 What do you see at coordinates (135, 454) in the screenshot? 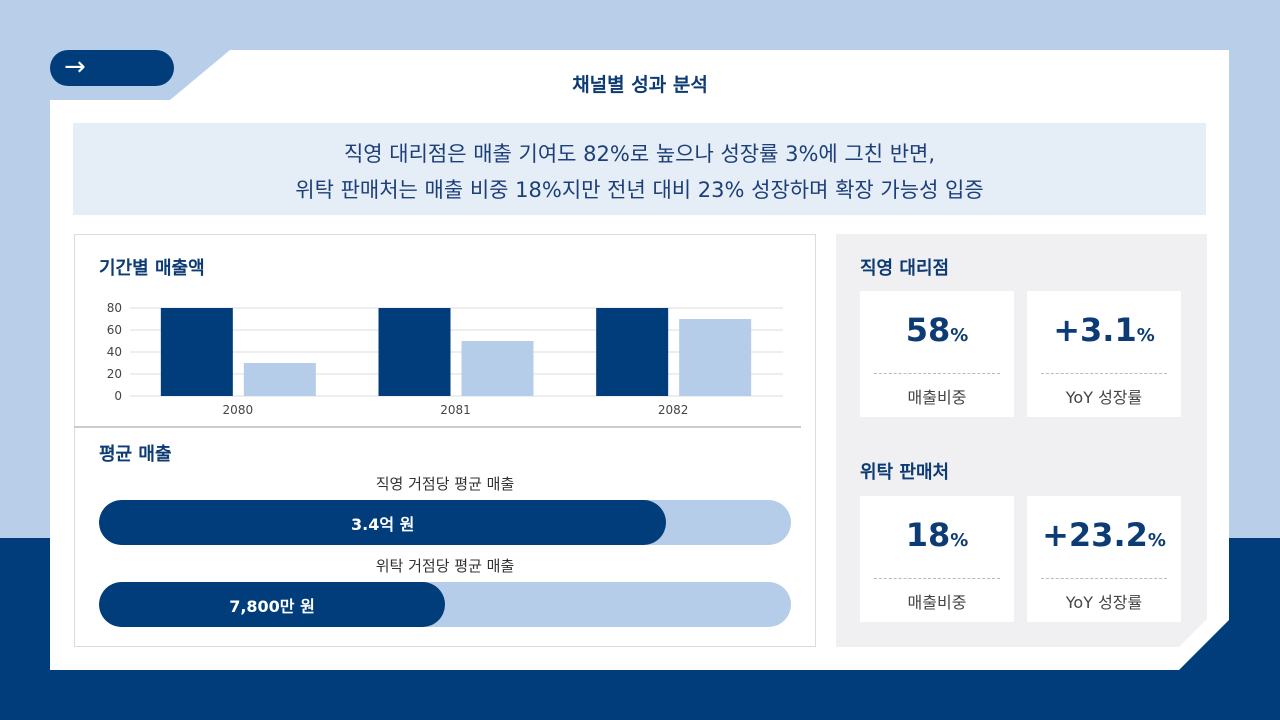
I see `average-title: 평균 매출` at bounding box center [135, 454].